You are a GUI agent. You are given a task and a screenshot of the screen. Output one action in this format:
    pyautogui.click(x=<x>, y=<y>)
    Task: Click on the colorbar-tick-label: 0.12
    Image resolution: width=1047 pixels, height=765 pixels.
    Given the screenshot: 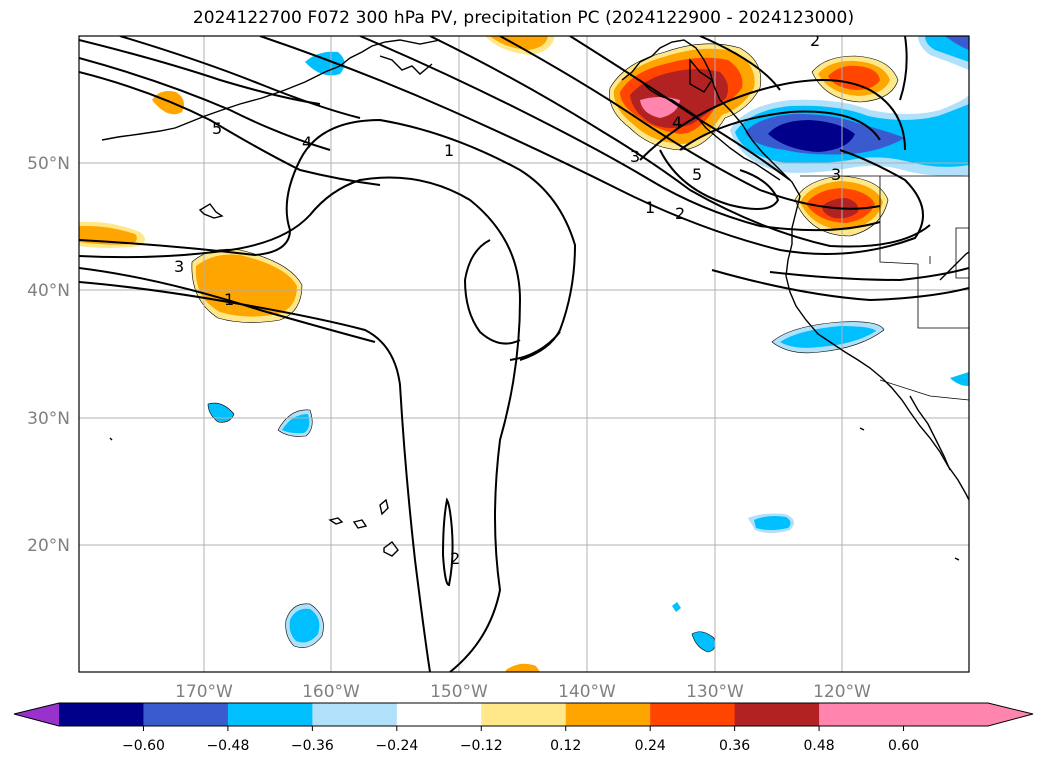 What is the action you would take?
    pyautogui.click(x=565, y=746)
    